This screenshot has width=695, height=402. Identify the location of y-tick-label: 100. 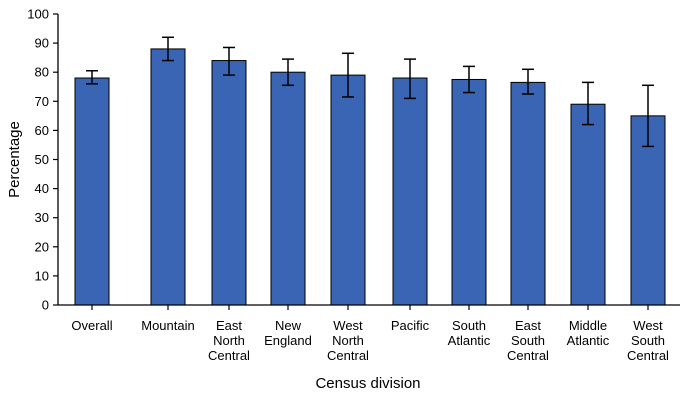
(38, 14).